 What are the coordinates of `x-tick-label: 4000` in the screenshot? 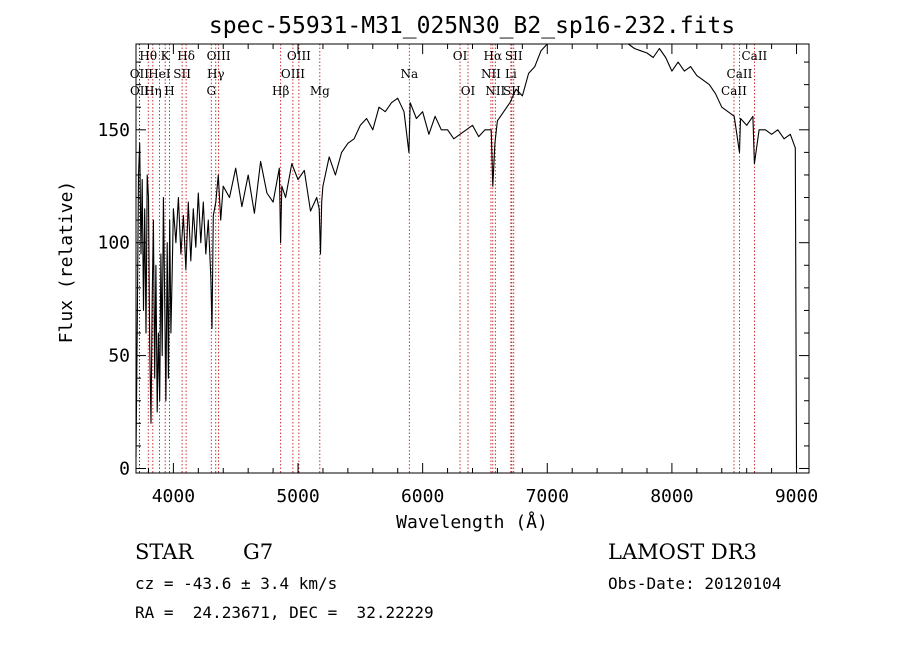 It's located at (173, 496).